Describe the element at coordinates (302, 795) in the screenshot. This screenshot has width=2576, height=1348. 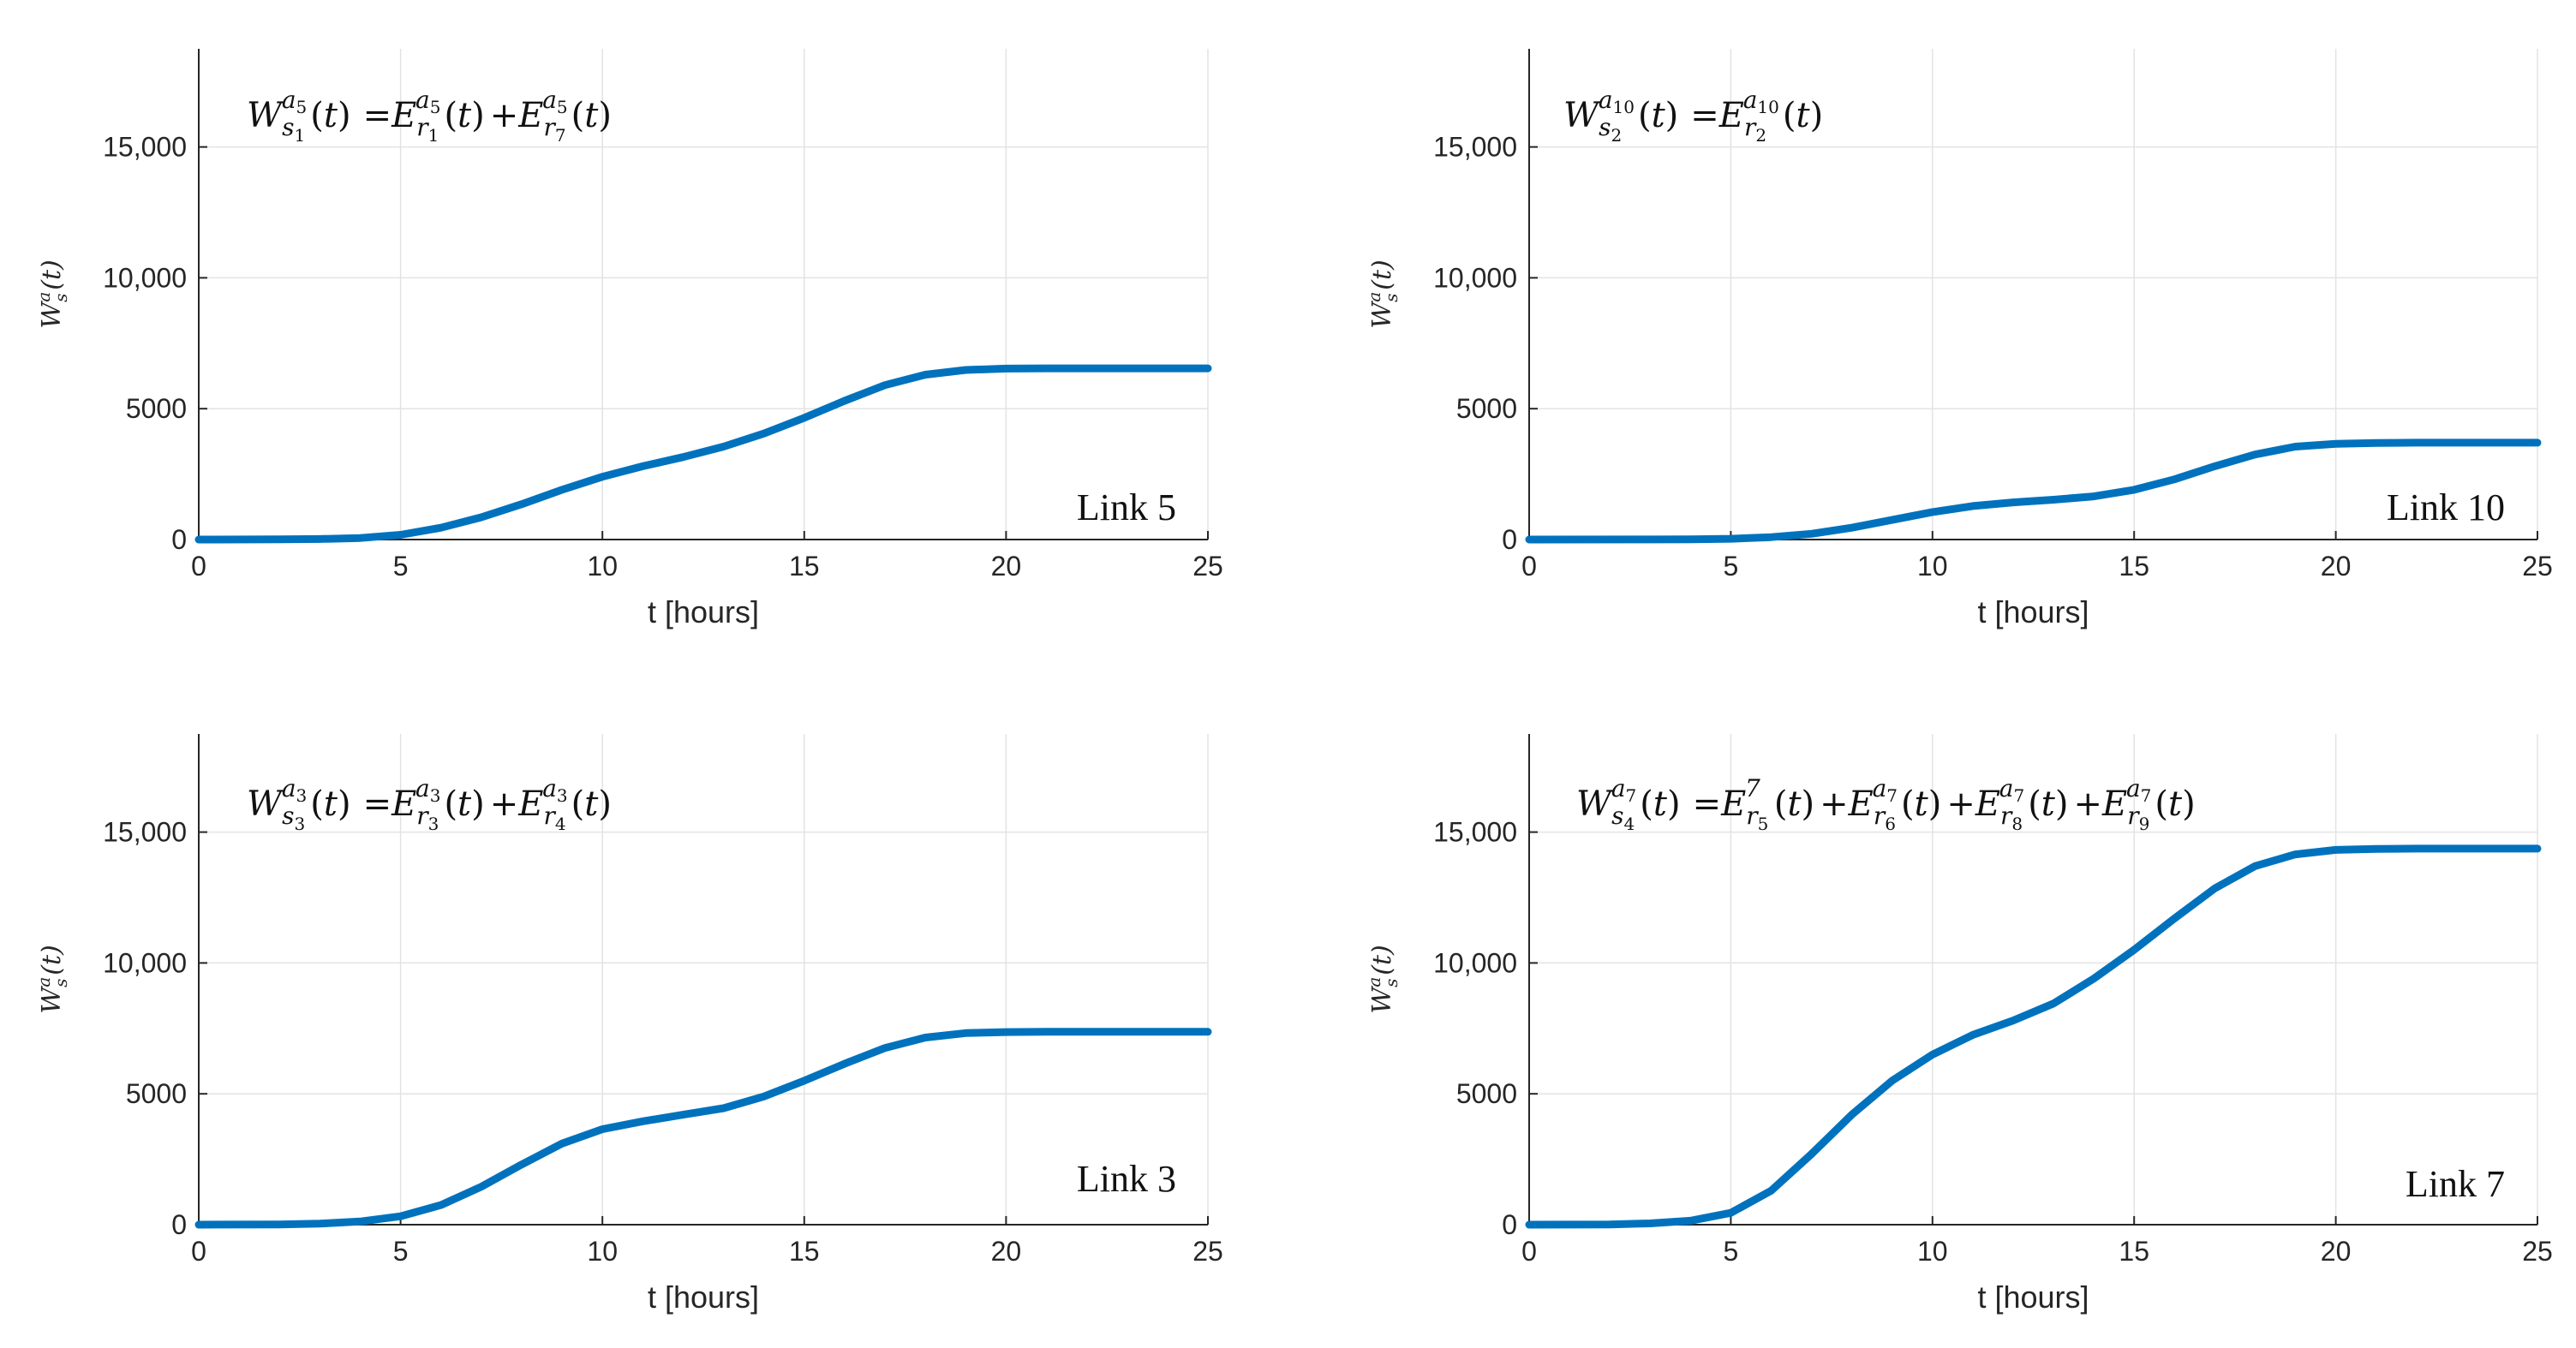
I see `eq-lhs-supsub: 3` at that location.